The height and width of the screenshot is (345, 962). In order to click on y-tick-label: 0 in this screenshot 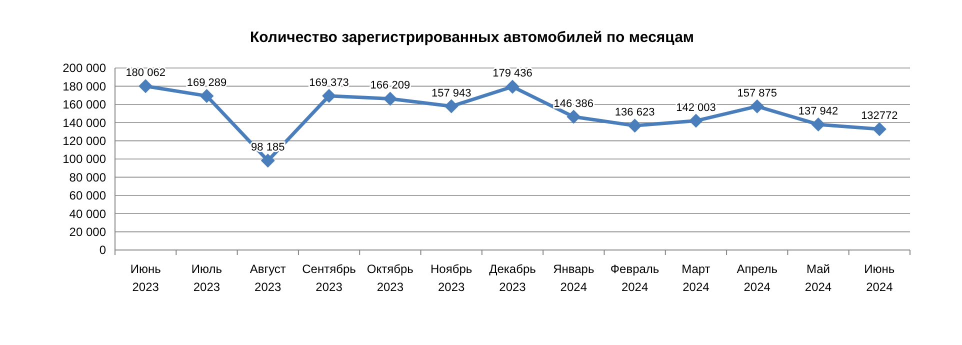, I will do `click(102, 250)`.